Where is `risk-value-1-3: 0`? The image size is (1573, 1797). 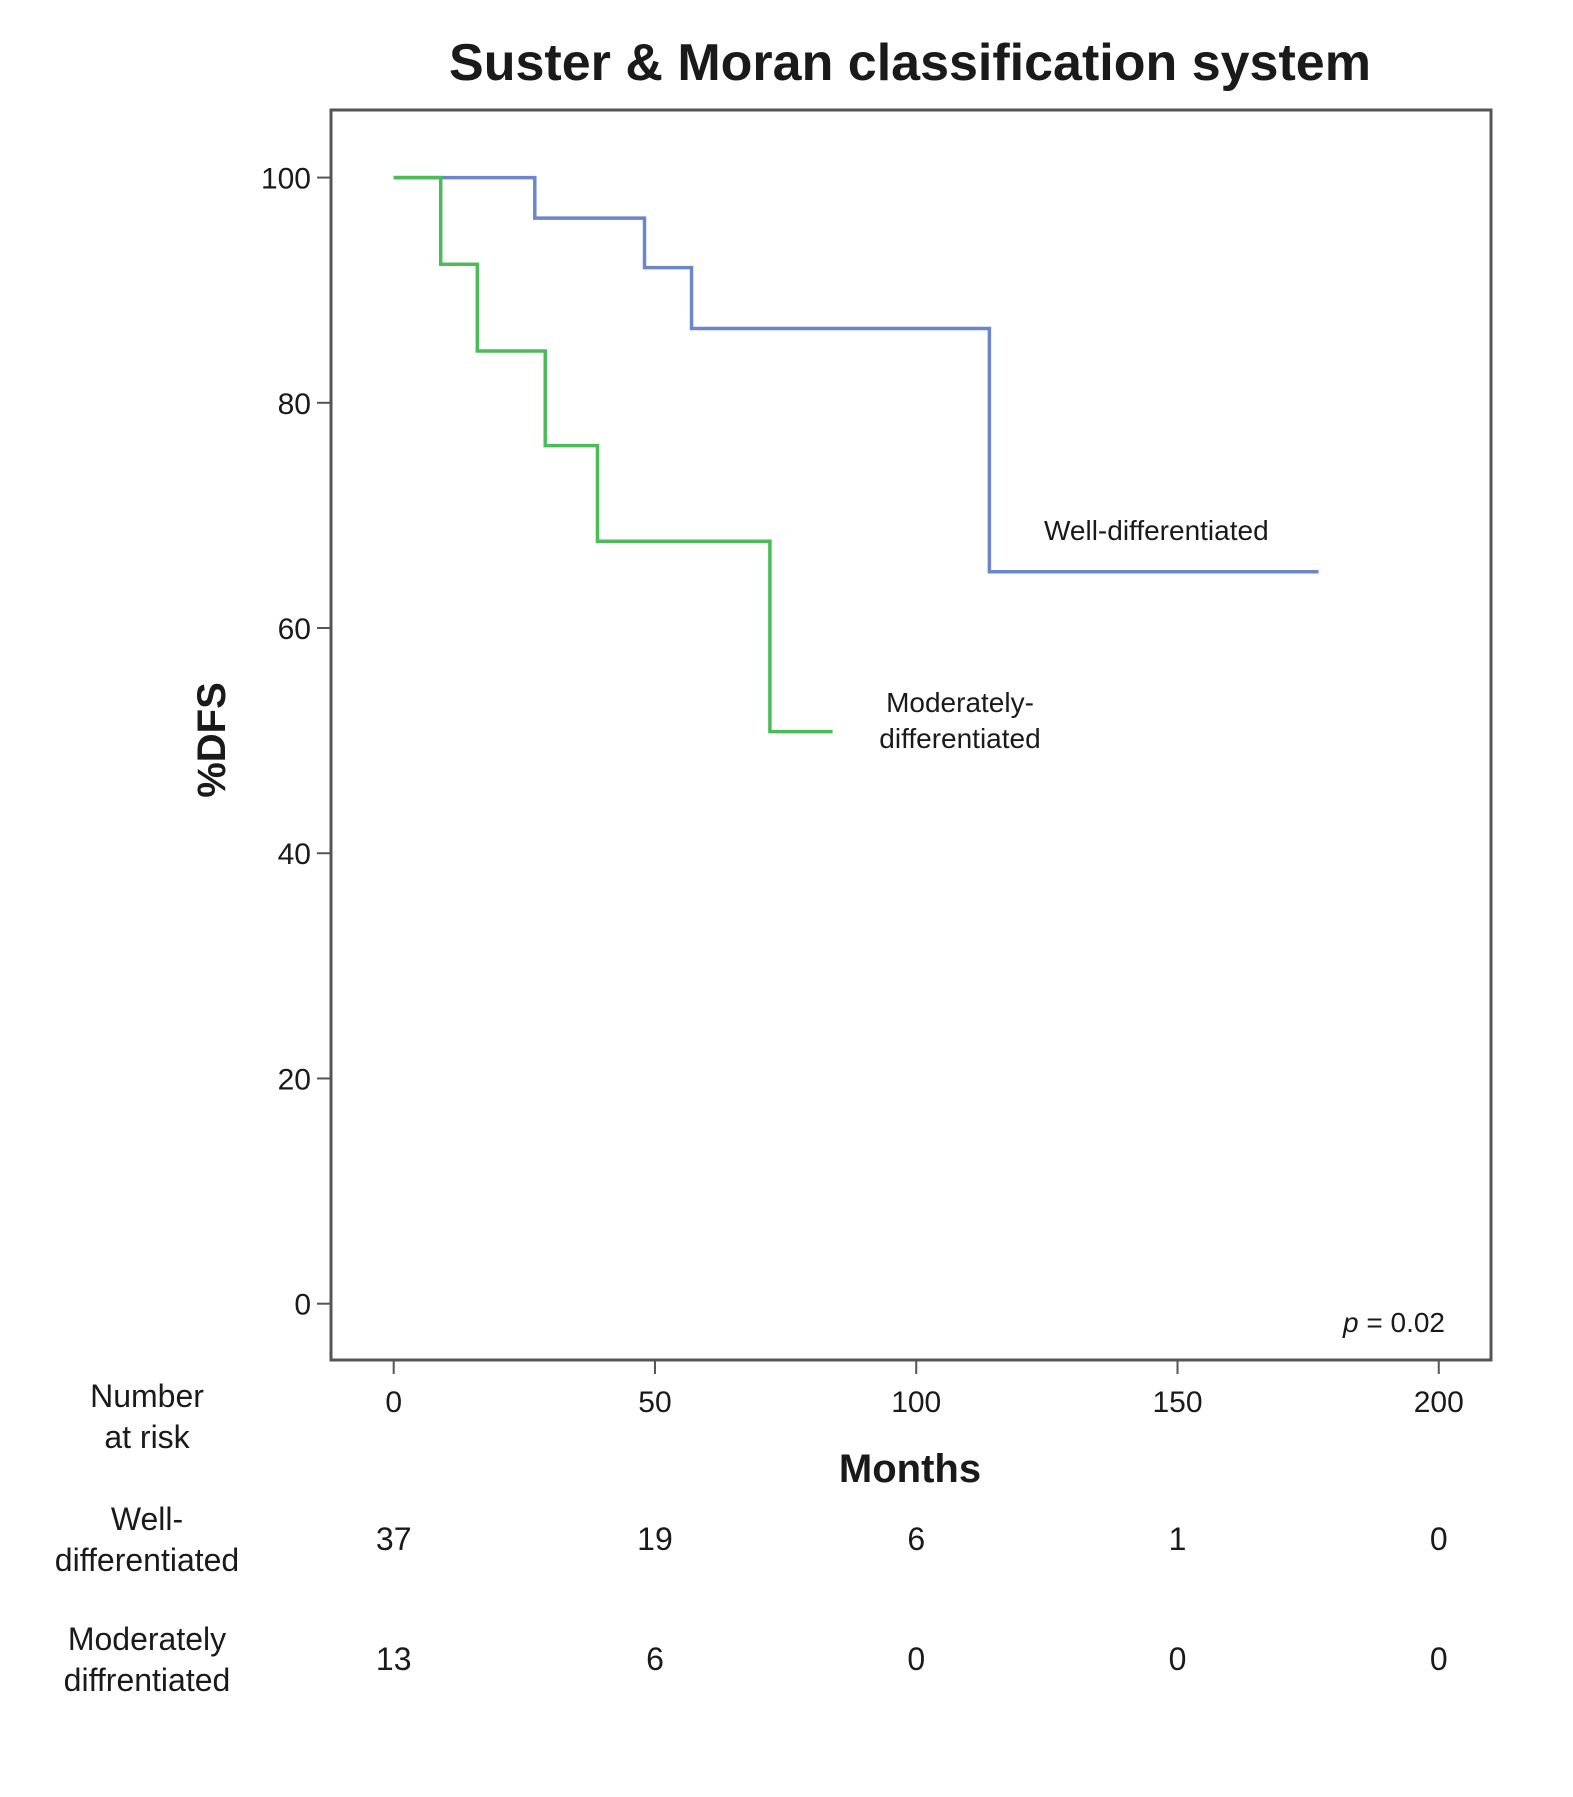 risk-value-1-3: 0 is located at coordinates (1178, 1659).